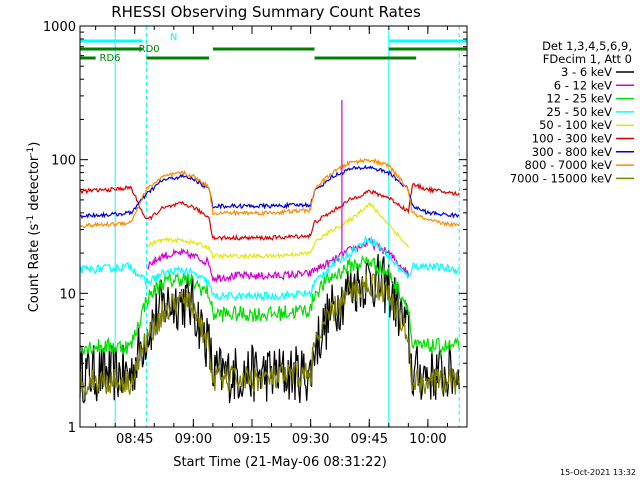 Image resolution: width=640 pixels, height=480 pixels. I want to click on date-stamp: 15-Oct-2021 13:32, so click(598, 472).